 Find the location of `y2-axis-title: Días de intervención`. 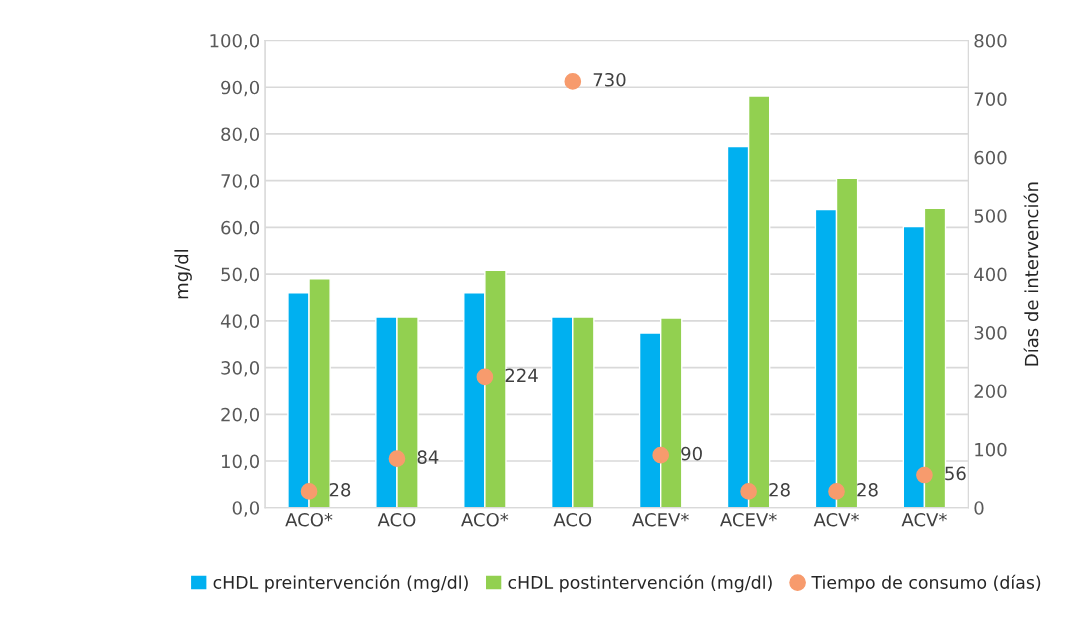

y2-axis-title: Días de intervención is located at coordinates (1031, 274).